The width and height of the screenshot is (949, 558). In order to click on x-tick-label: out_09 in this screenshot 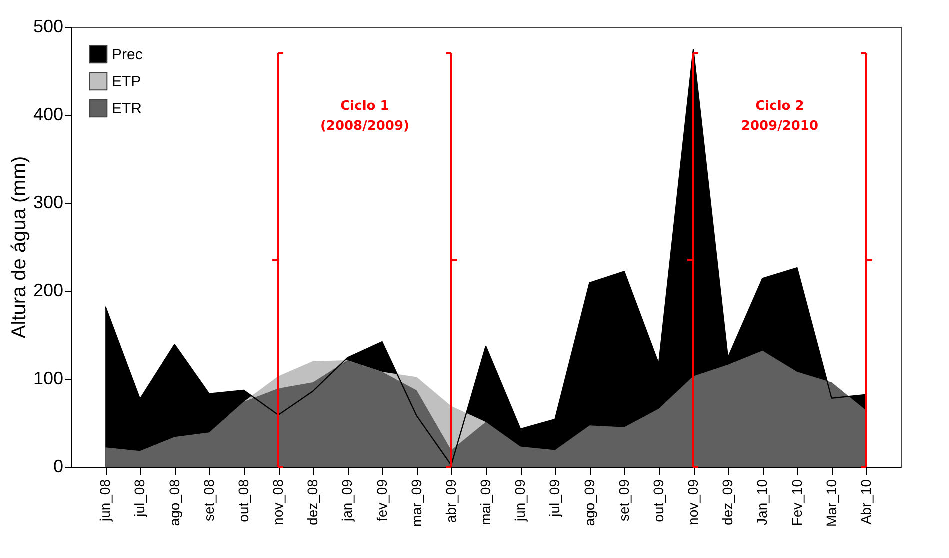, I will do `click(658, 500)`.